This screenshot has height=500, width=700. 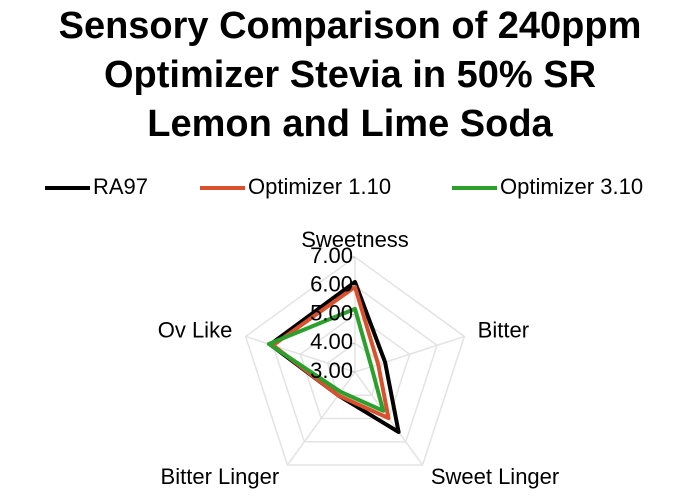 What do you see at coordinates (571, 186) in the screenshot?
I see `legend-label: Optimizer 3.10` at bounding box center [571, 186].